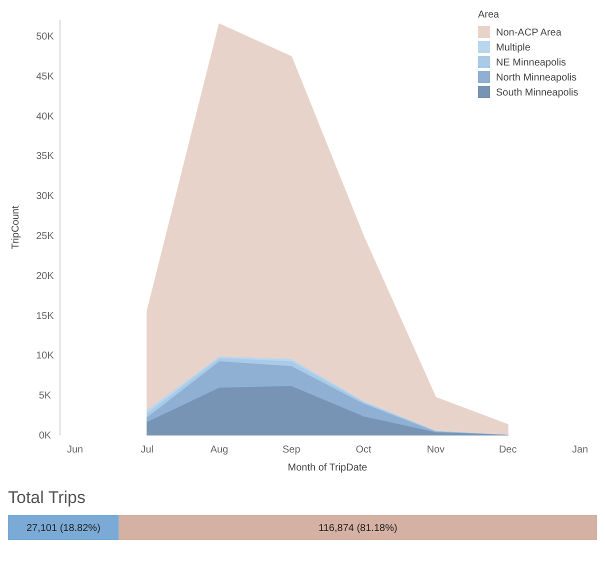  I want to click on x-tick-label: Jan, so click(580, 450).